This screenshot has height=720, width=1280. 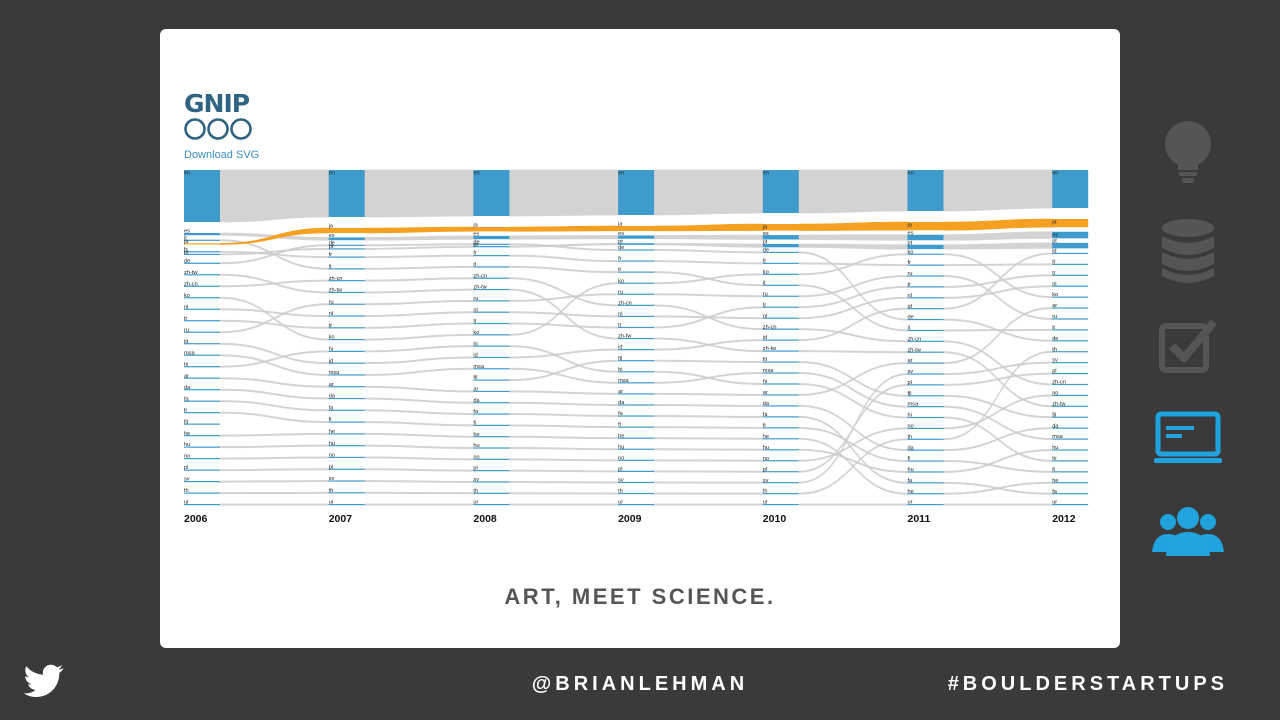 I want to click on bar-pl-2008, so click(x=491, y=471).